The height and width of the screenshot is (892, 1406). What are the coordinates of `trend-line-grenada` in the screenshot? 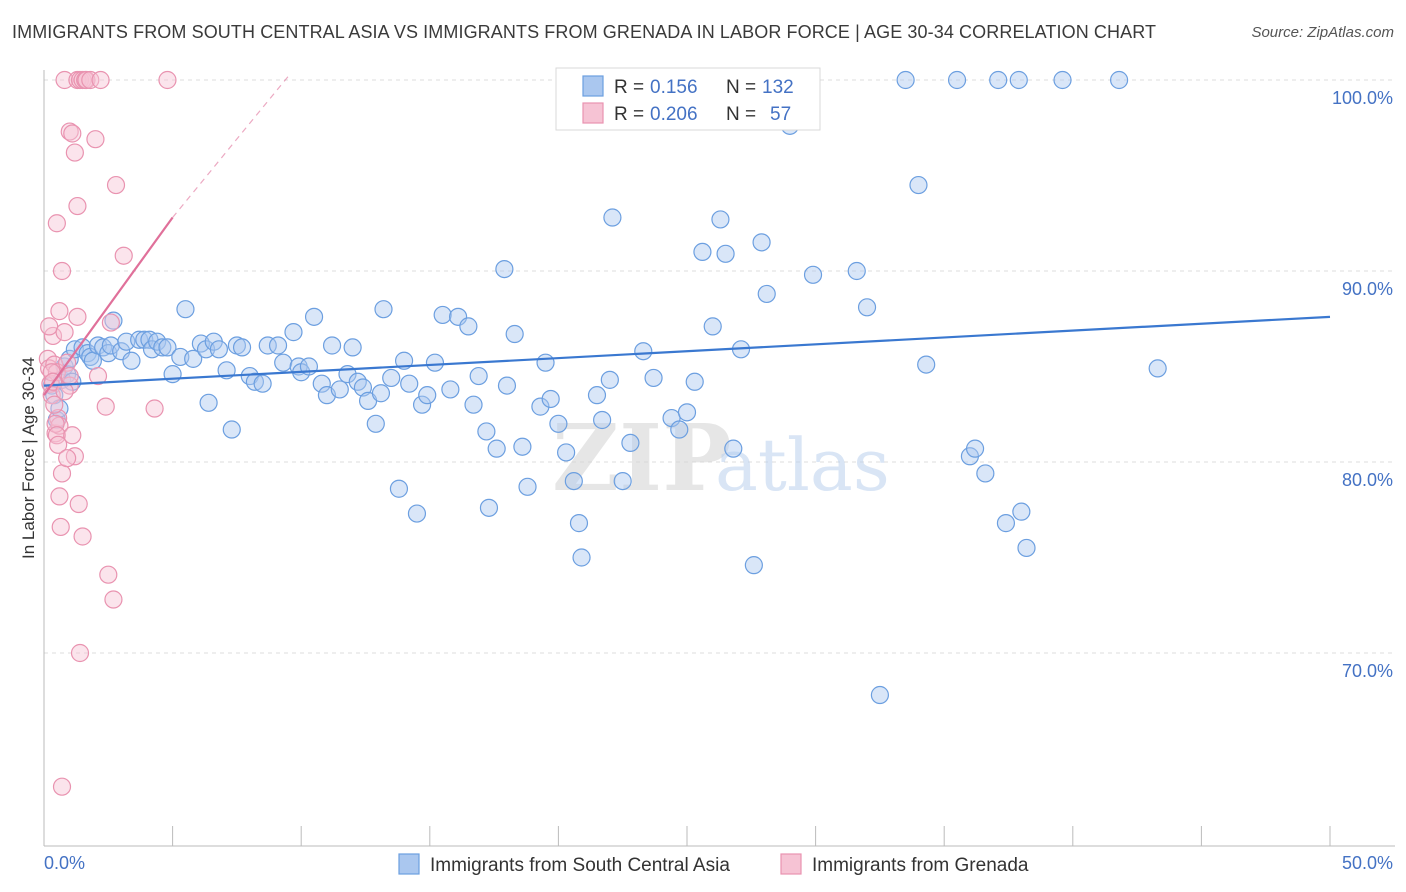 It's located at (108, 306).